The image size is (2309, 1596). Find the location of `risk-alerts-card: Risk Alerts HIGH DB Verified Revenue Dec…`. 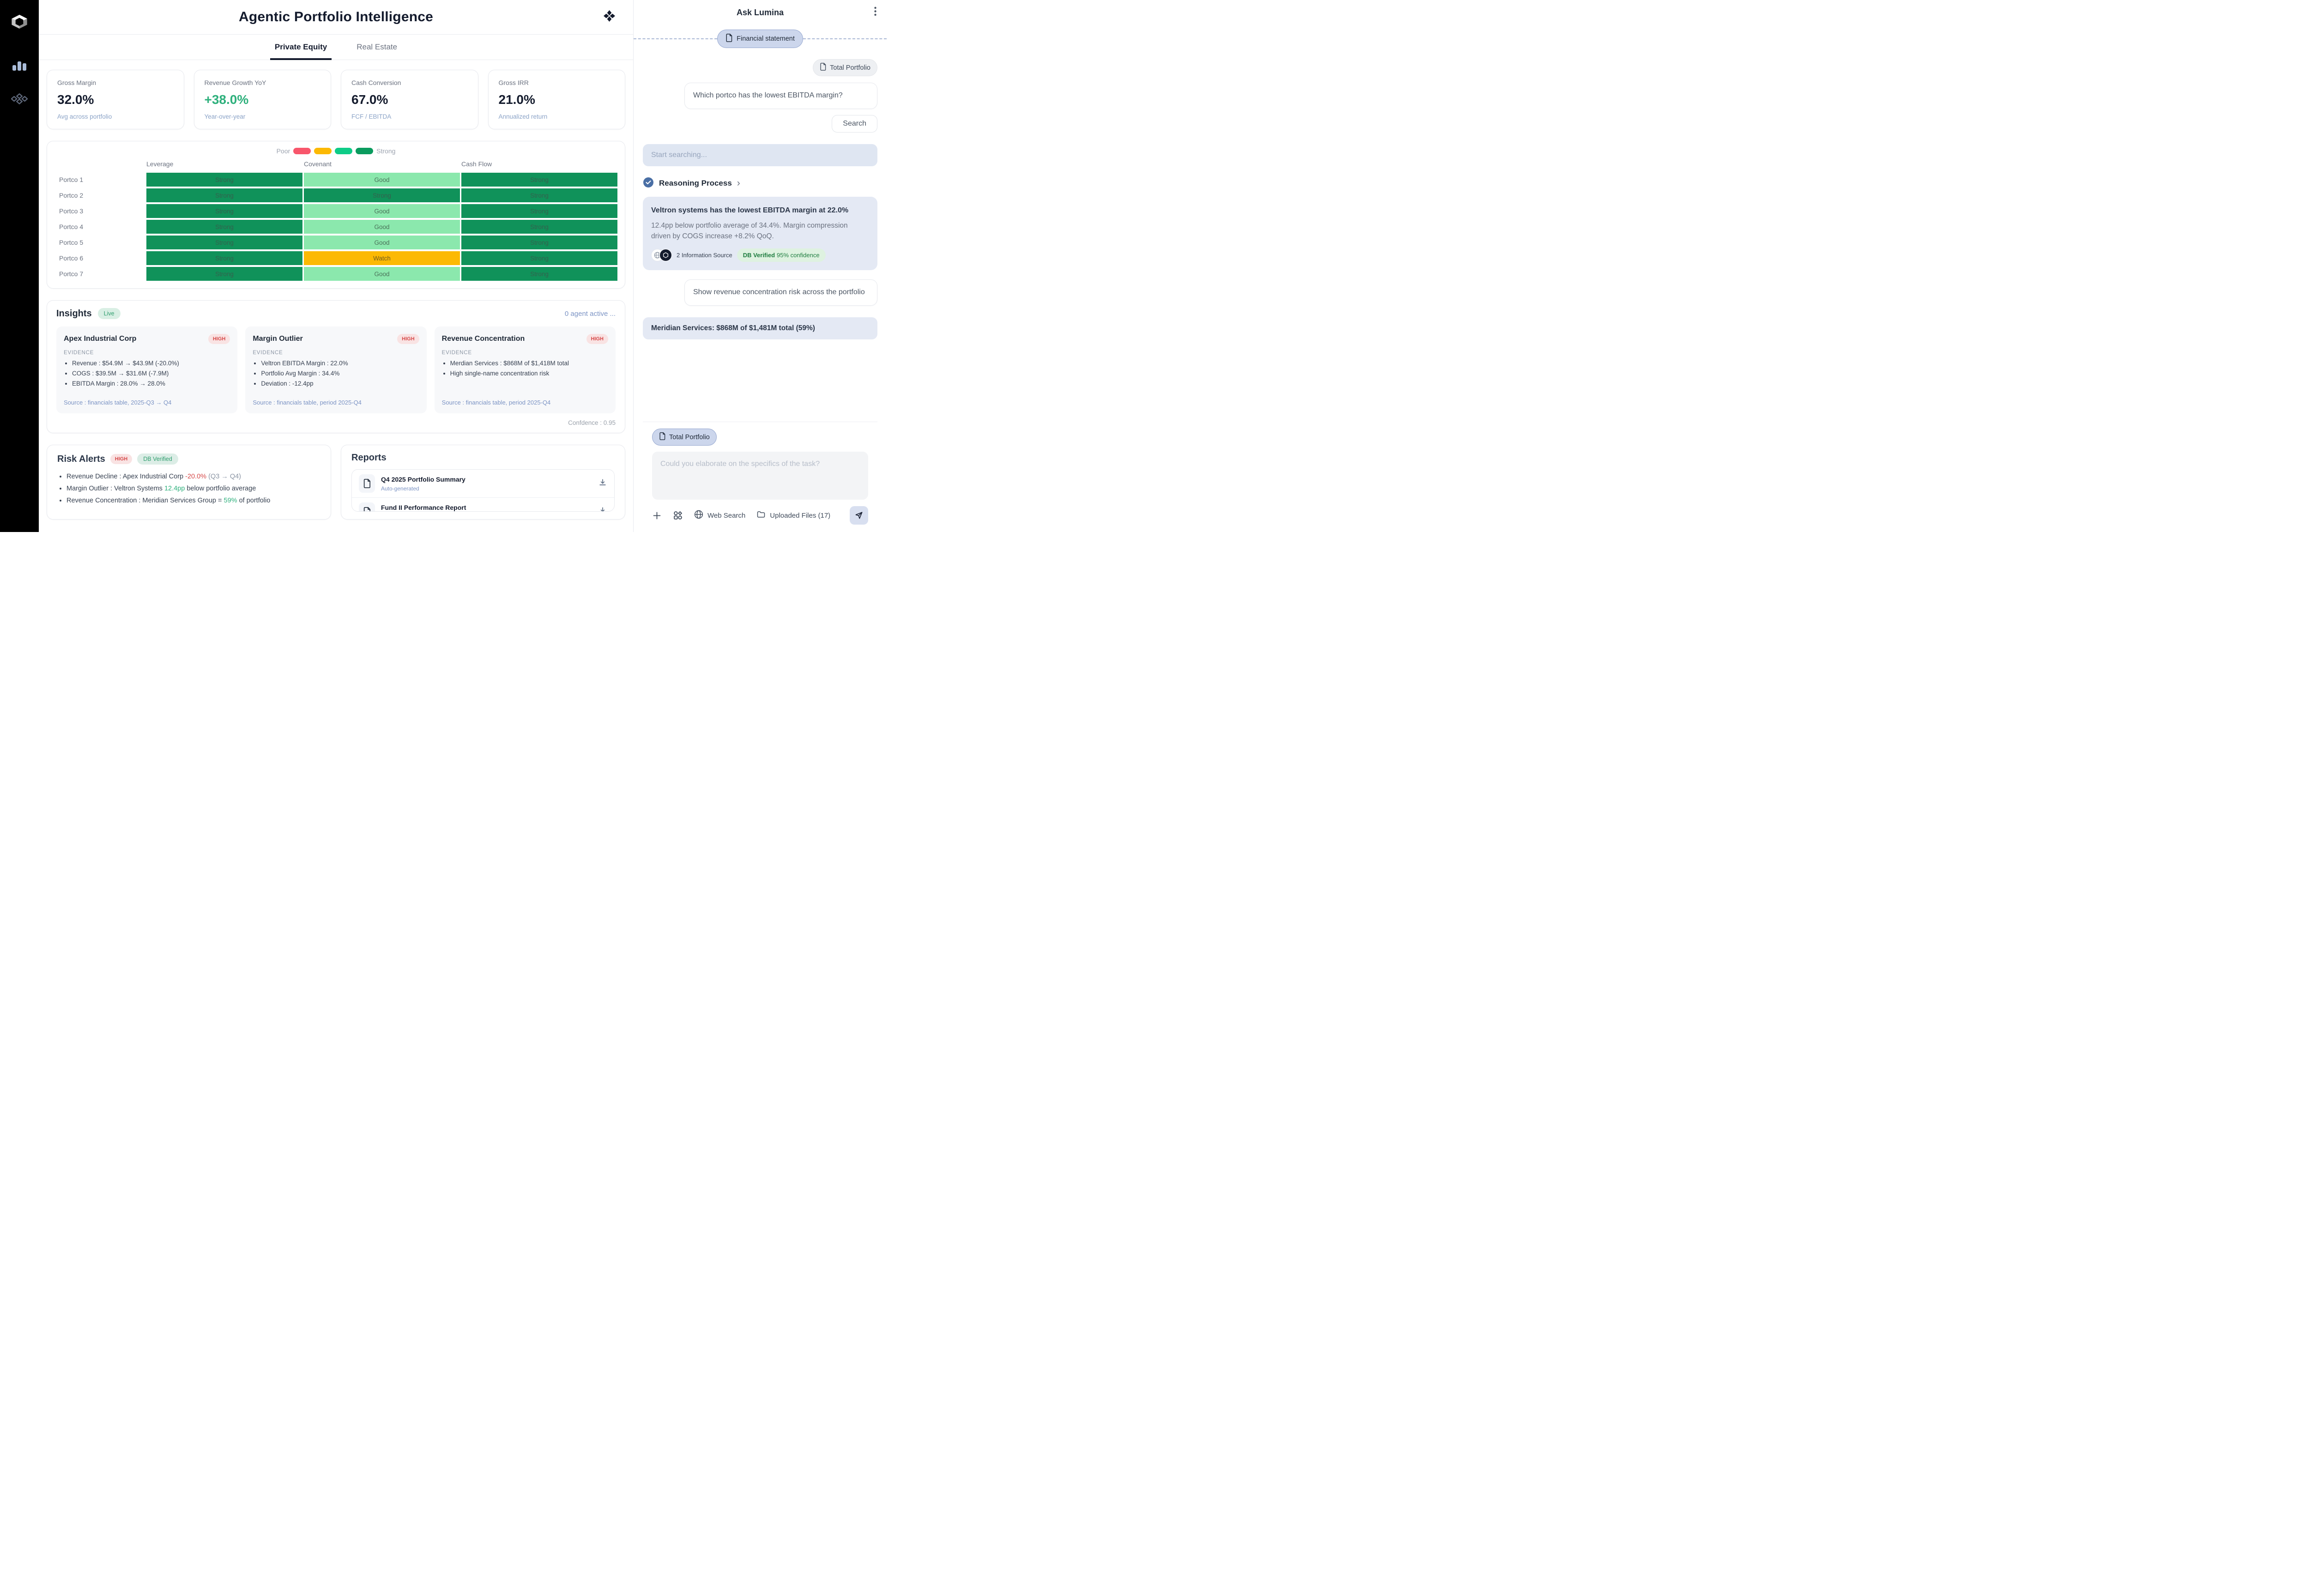

risk-alerts-card: Risk Alerts HIGH DB Verified Revenue Dec… is located at coordinates (189, 483).